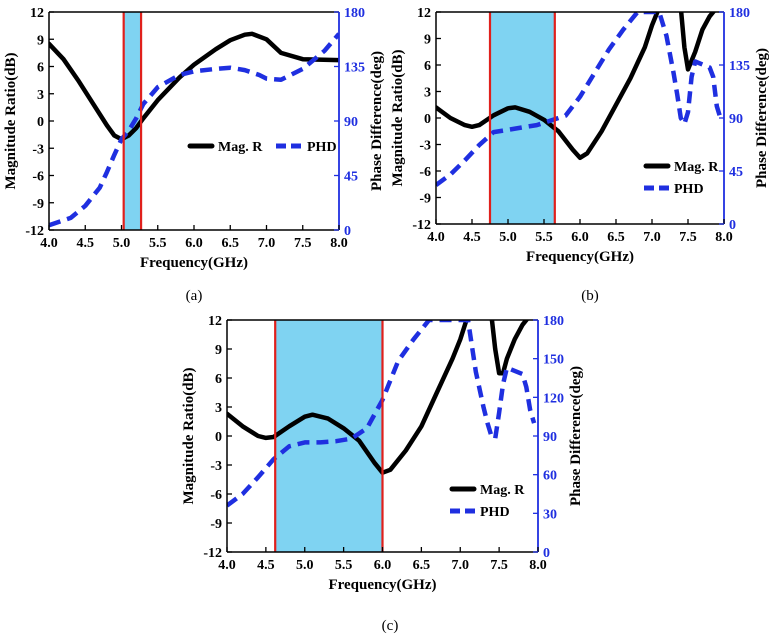 This screenshot has height=635, width=780. I want to click on y2-tick-label: 30, so click(550, 514).